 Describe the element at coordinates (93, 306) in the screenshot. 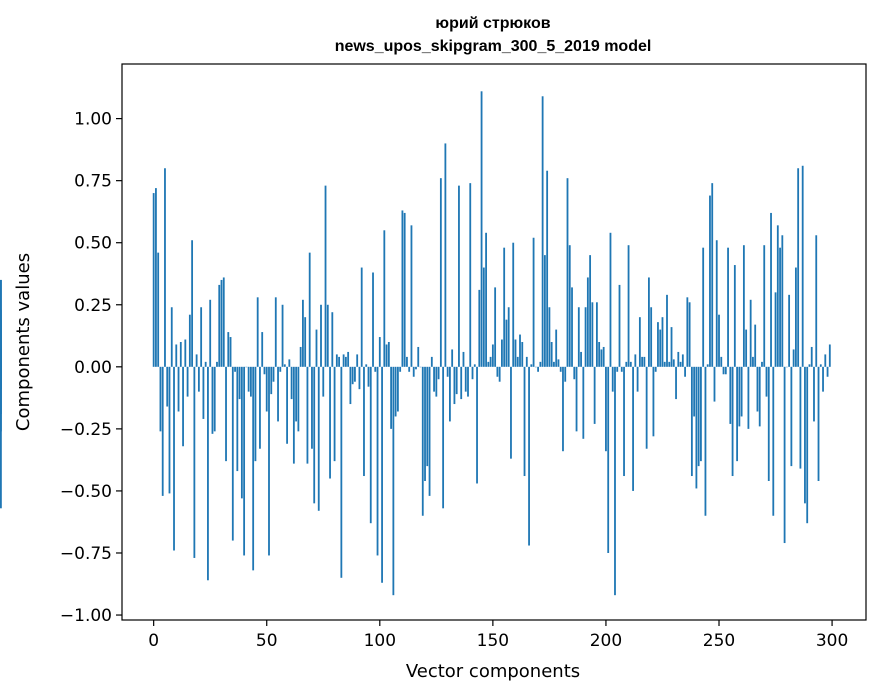

I see `y-tick-label: 0.25` at that location.